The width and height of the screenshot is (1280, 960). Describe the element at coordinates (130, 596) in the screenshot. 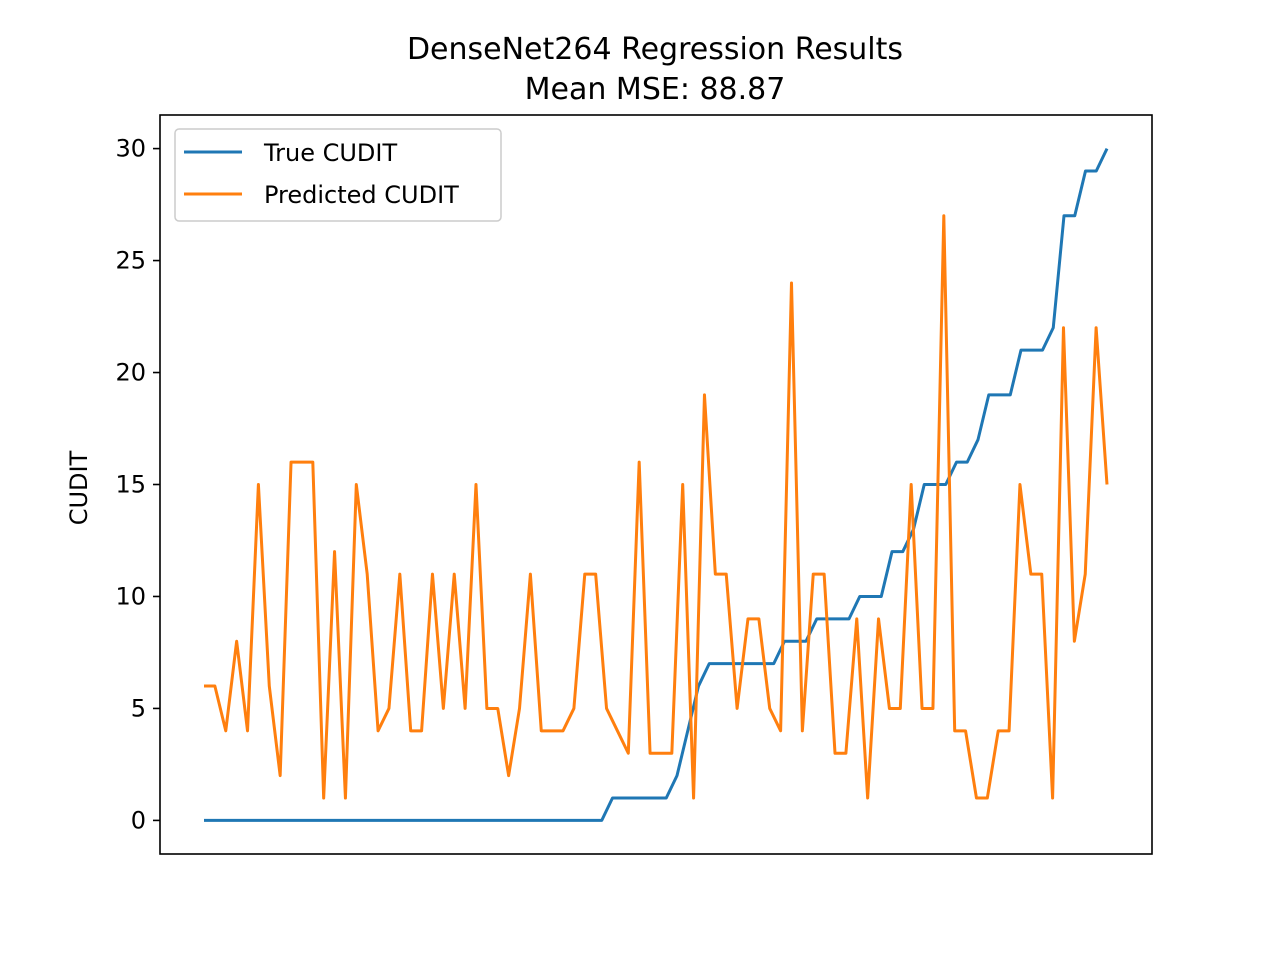

I see `y-tick-label: 10` at that location.